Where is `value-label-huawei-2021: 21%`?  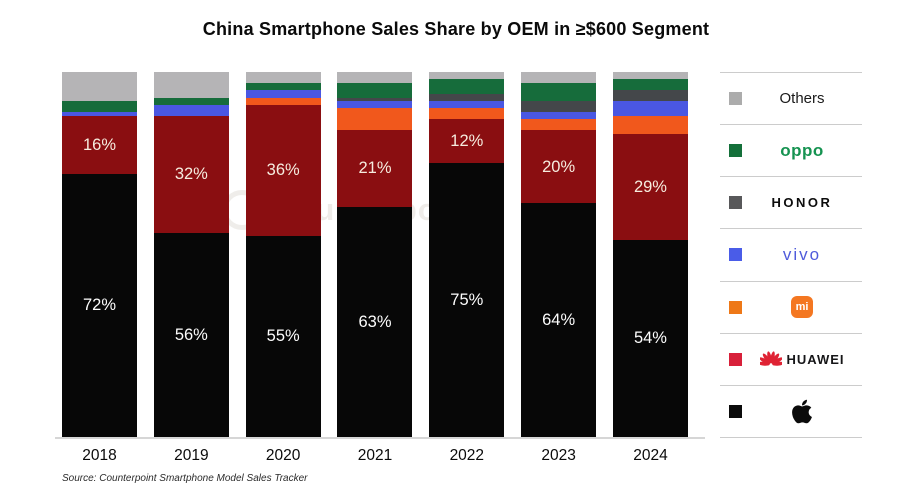 value-label-huawei-2021: 21% is located at coordinates (375, 168).